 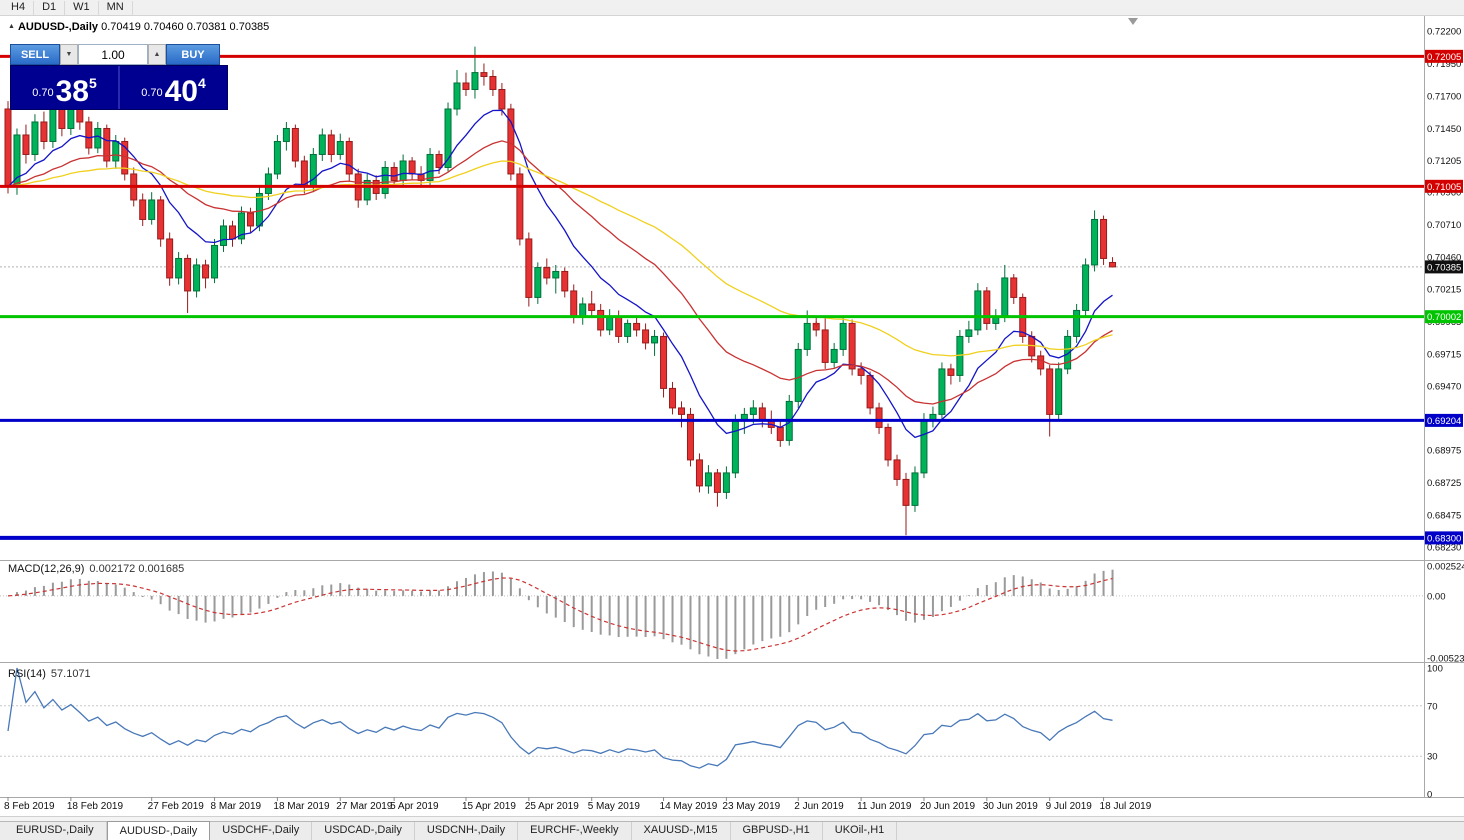 What do you see at coordinates (1444, 267) in the screenshot?
I see `svg-text: 0.70385` at bounding box center [1444, 267].